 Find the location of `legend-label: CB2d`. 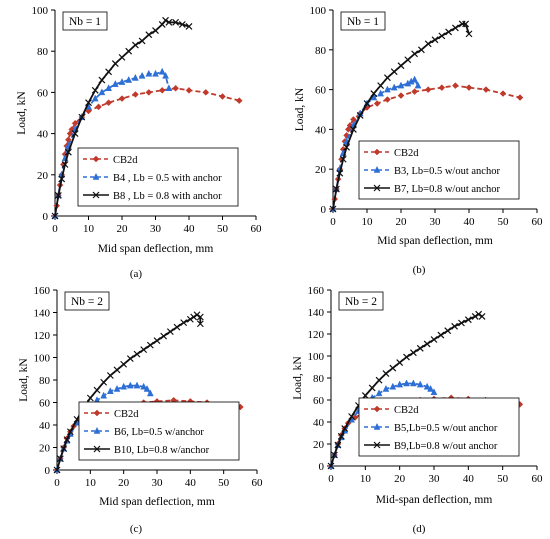

legend-label: CB2d is located at coordinates (125, 160).